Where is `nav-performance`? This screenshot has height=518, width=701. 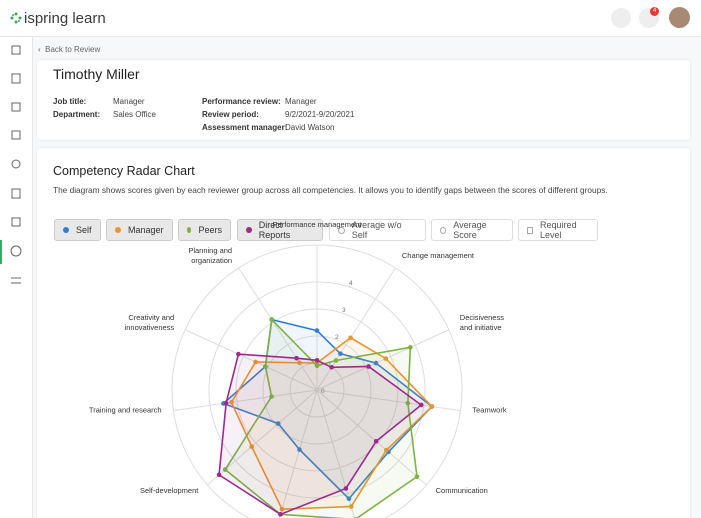
nav-performance is located at coordinates (16, 251).